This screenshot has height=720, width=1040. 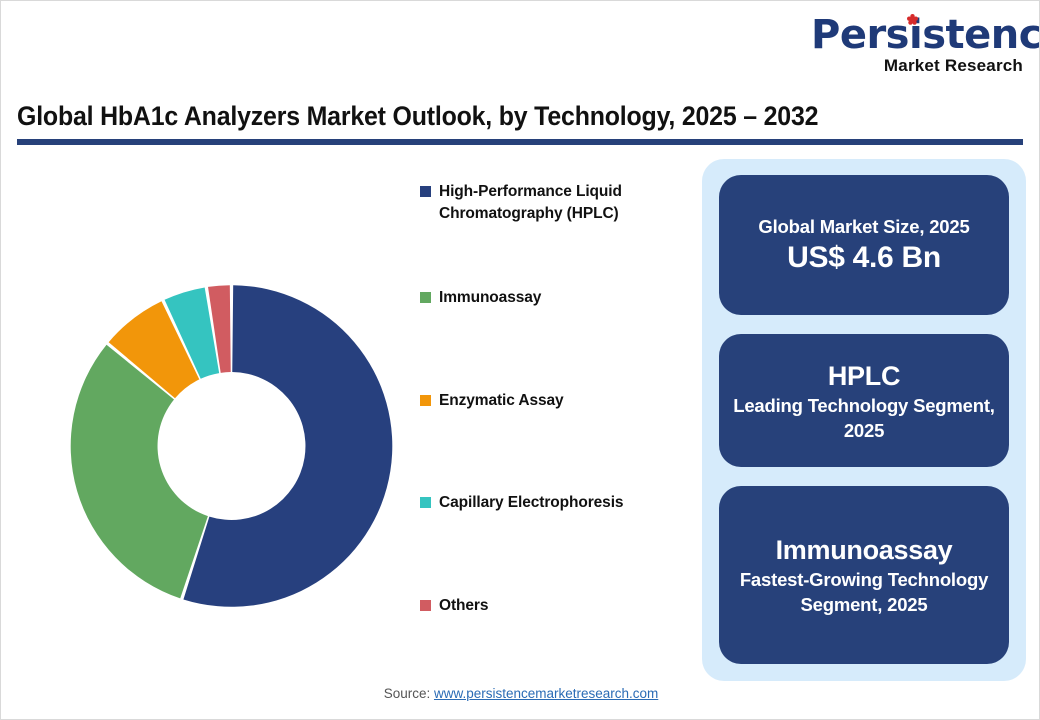 What do you see at coordinates (501, 400) in the screenshot?
I see `legend-label-enzymatic-assay: Enzymatic Assay` at bounding box center [501, 400].